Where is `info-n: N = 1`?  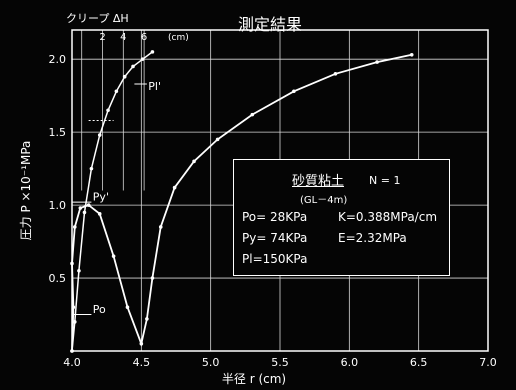 info-n: N = 1 is located at coordinates (385, 180).